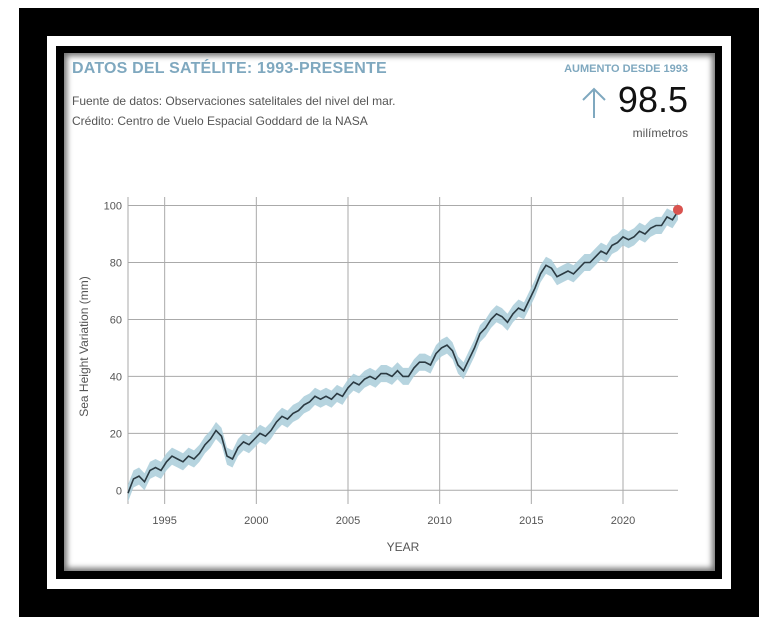 The width and height of the screenshot is (783, 629). Describe the element at coordinates (116, 434) in the screenshot. I see `y-tick-label: 20` at that location.